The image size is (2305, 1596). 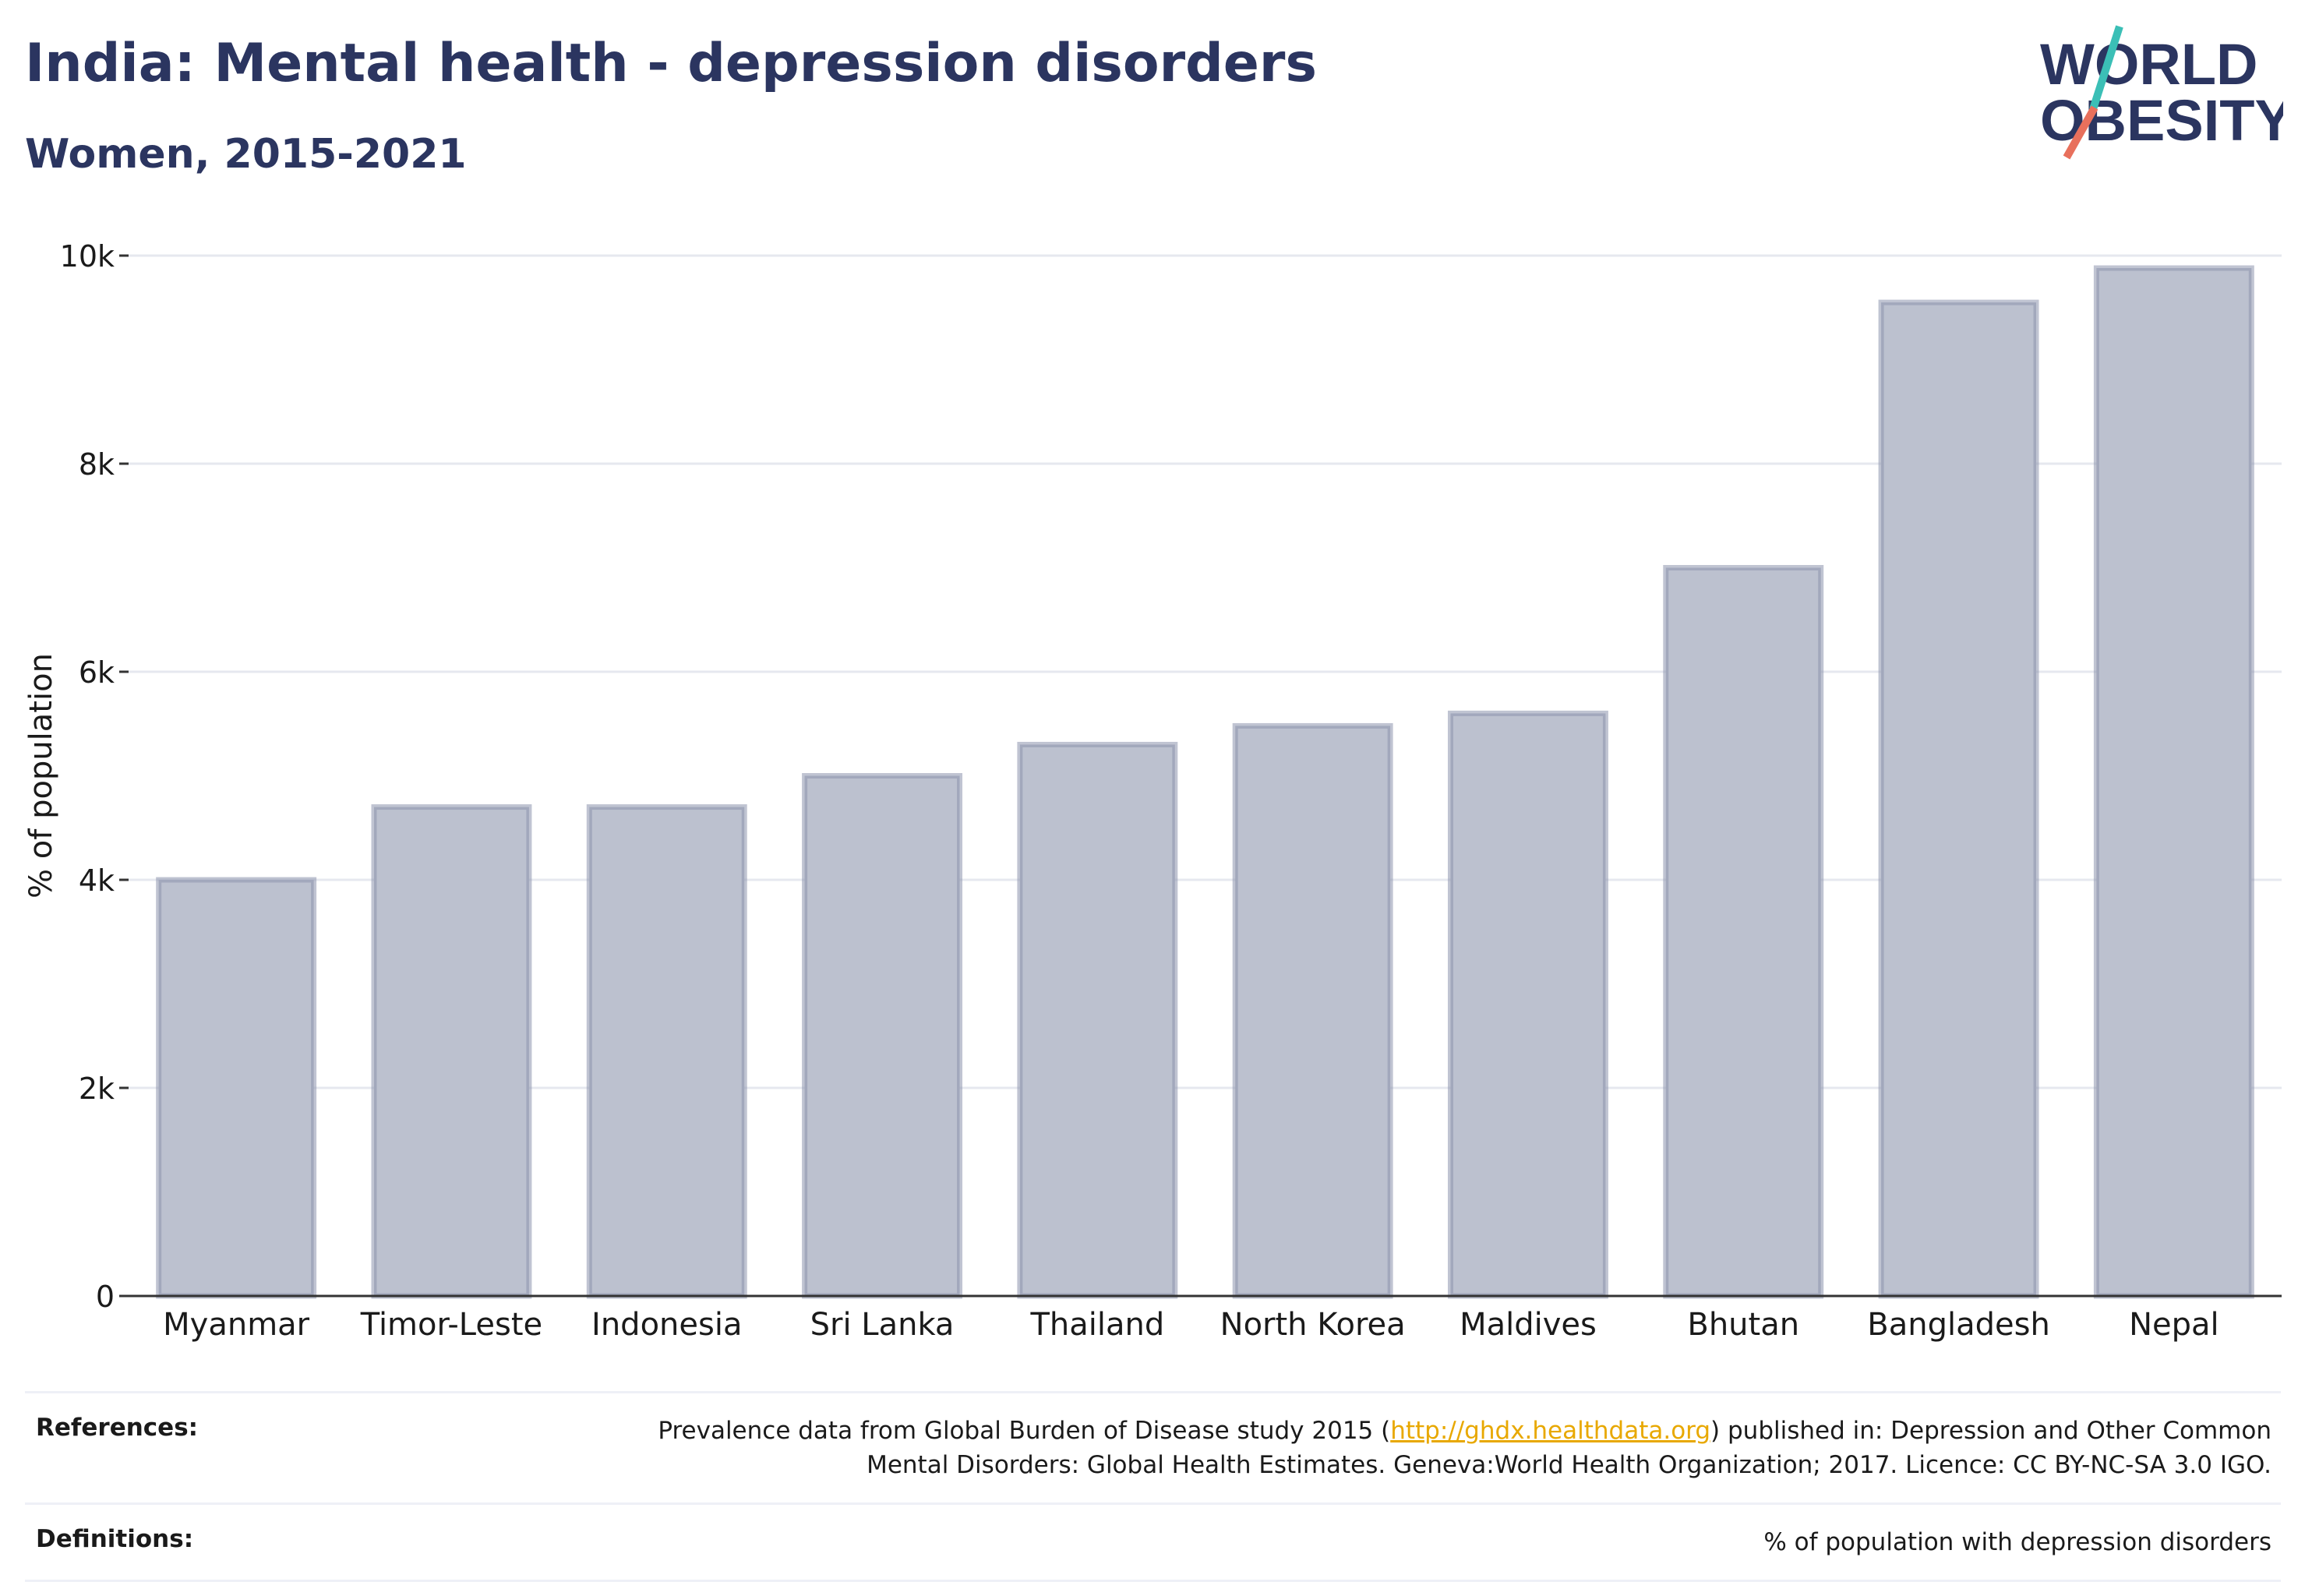 I want to click on x-tick-label: Nepal, so click(x=2174, y=1325).